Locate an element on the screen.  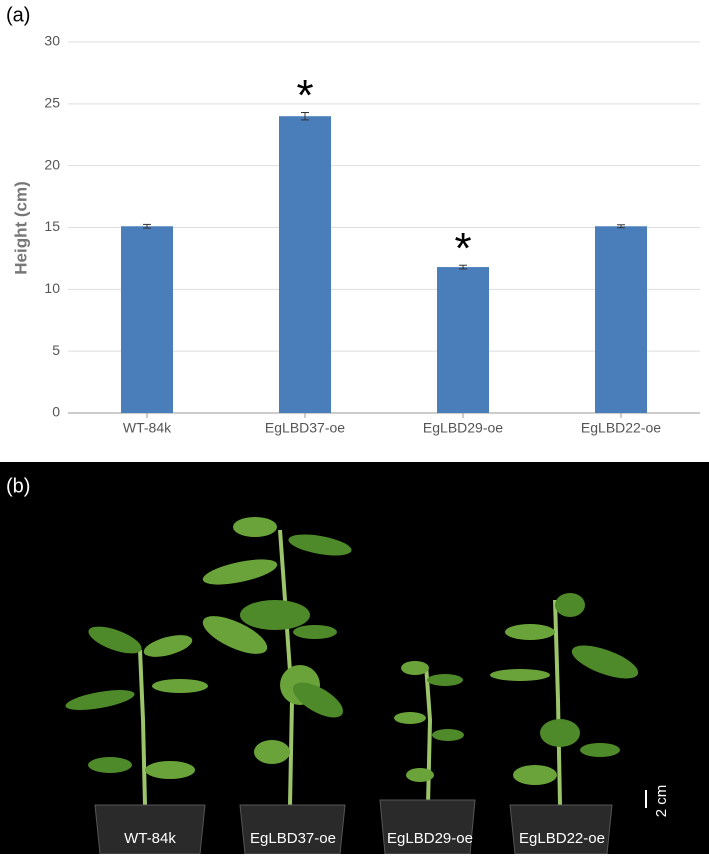
x-tick-label: EgLBD29-oe is located at coordinates (463, 428).